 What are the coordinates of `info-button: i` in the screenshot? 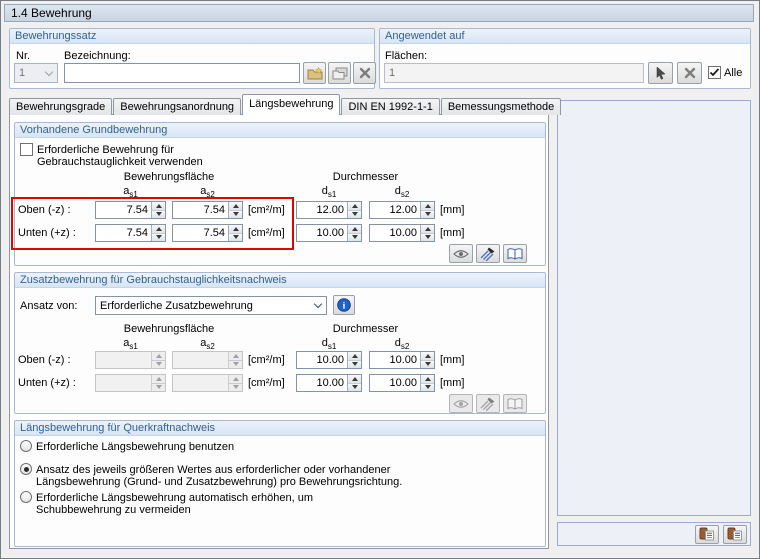 It's located at (344, 305).